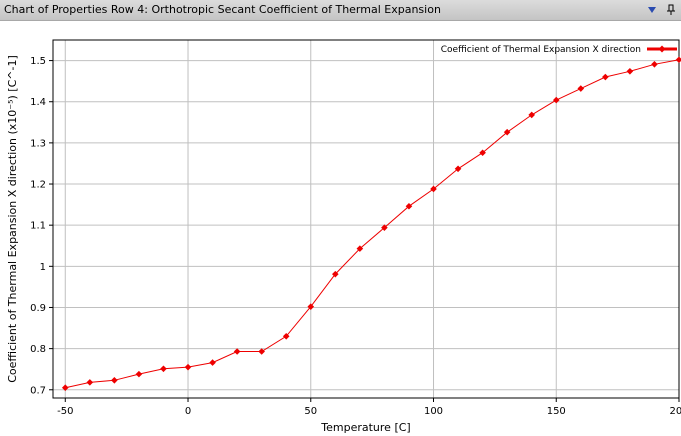 The height and width of the screenshot is (436, 681). What do you see at coordinates (38, 61) in the screenshot?
I see `y-tick-label: 1.5` at bounding box center [38, 61].